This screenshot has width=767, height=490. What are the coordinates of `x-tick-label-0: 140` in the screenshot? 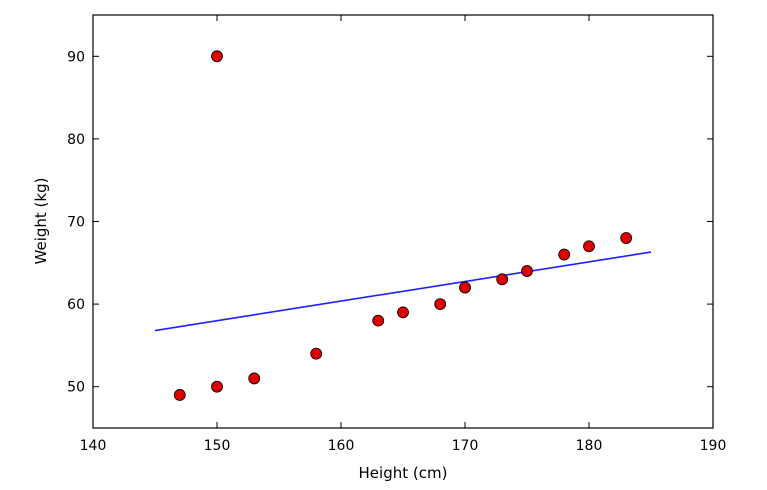 It's located at (93, 446).